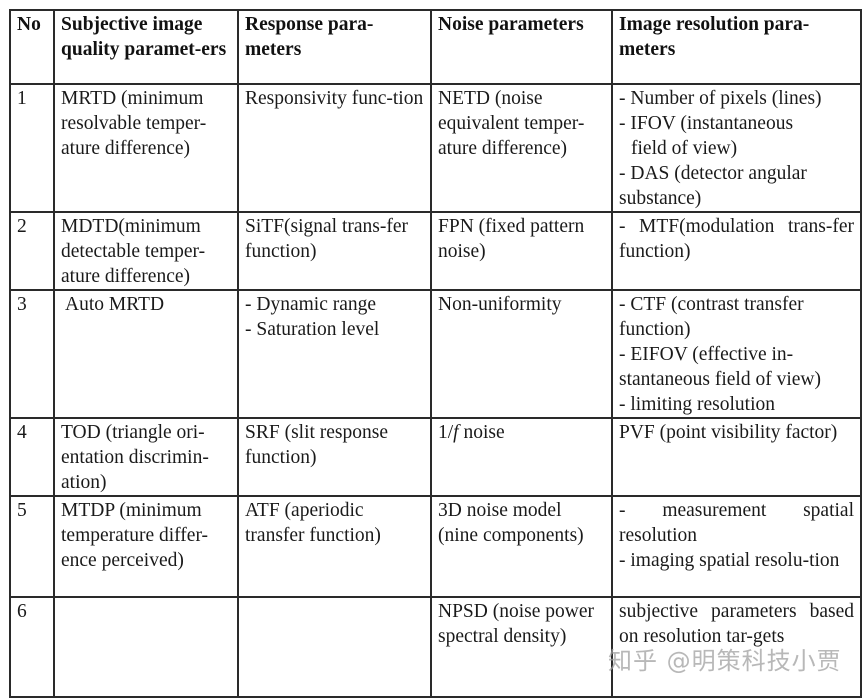 The width and height of the screenshot is (865, 698). What do you see at coordinates (521, 546) in the screenshot?
I see `noise-cell: 3D noise model (nine components)` at bounding box center [521, 546].